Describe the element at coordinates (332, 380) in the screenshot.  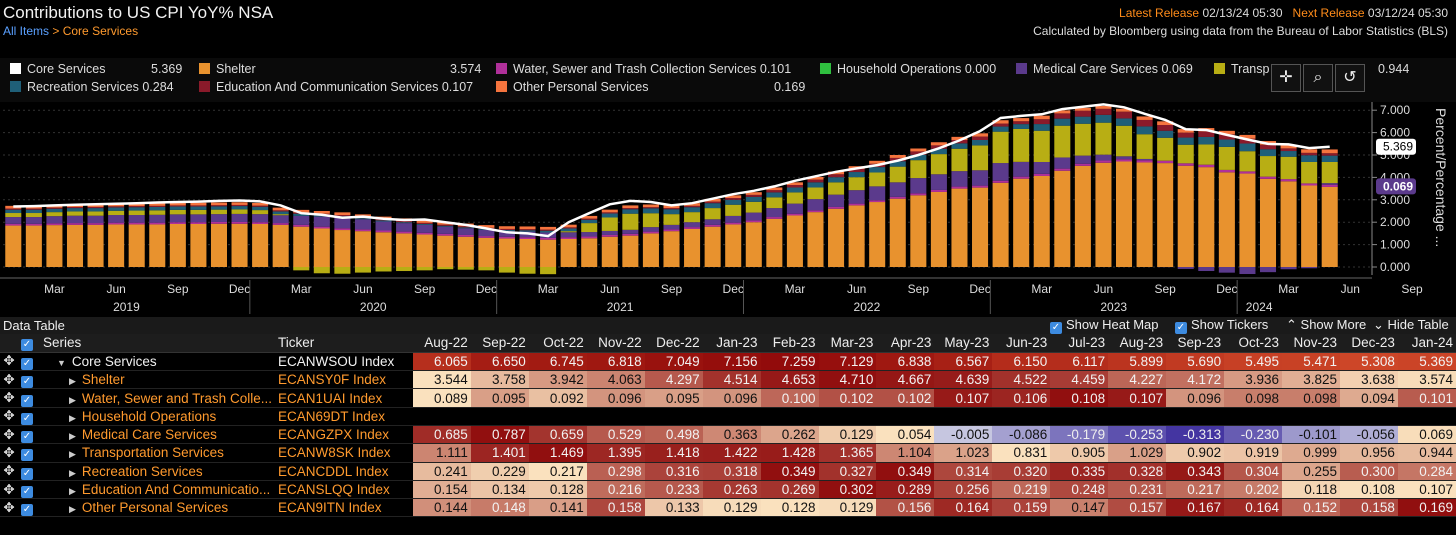
I see `ticker: ECANSY0F Index` at that location.